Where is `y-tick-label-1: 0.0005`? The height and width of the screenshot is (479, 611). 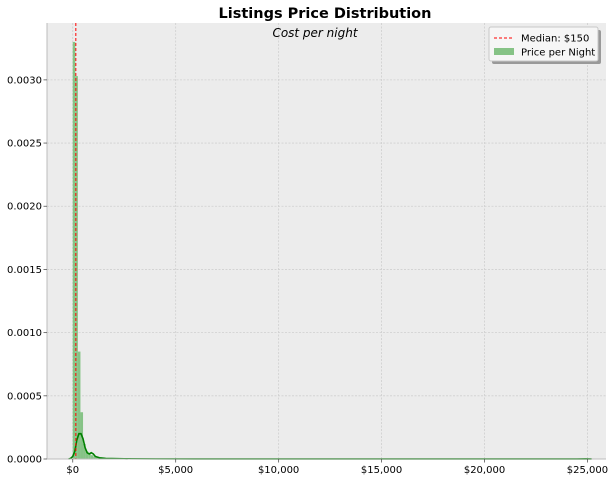 y-tick-label-1: 0.0005 is located at coordinates (24, 396).